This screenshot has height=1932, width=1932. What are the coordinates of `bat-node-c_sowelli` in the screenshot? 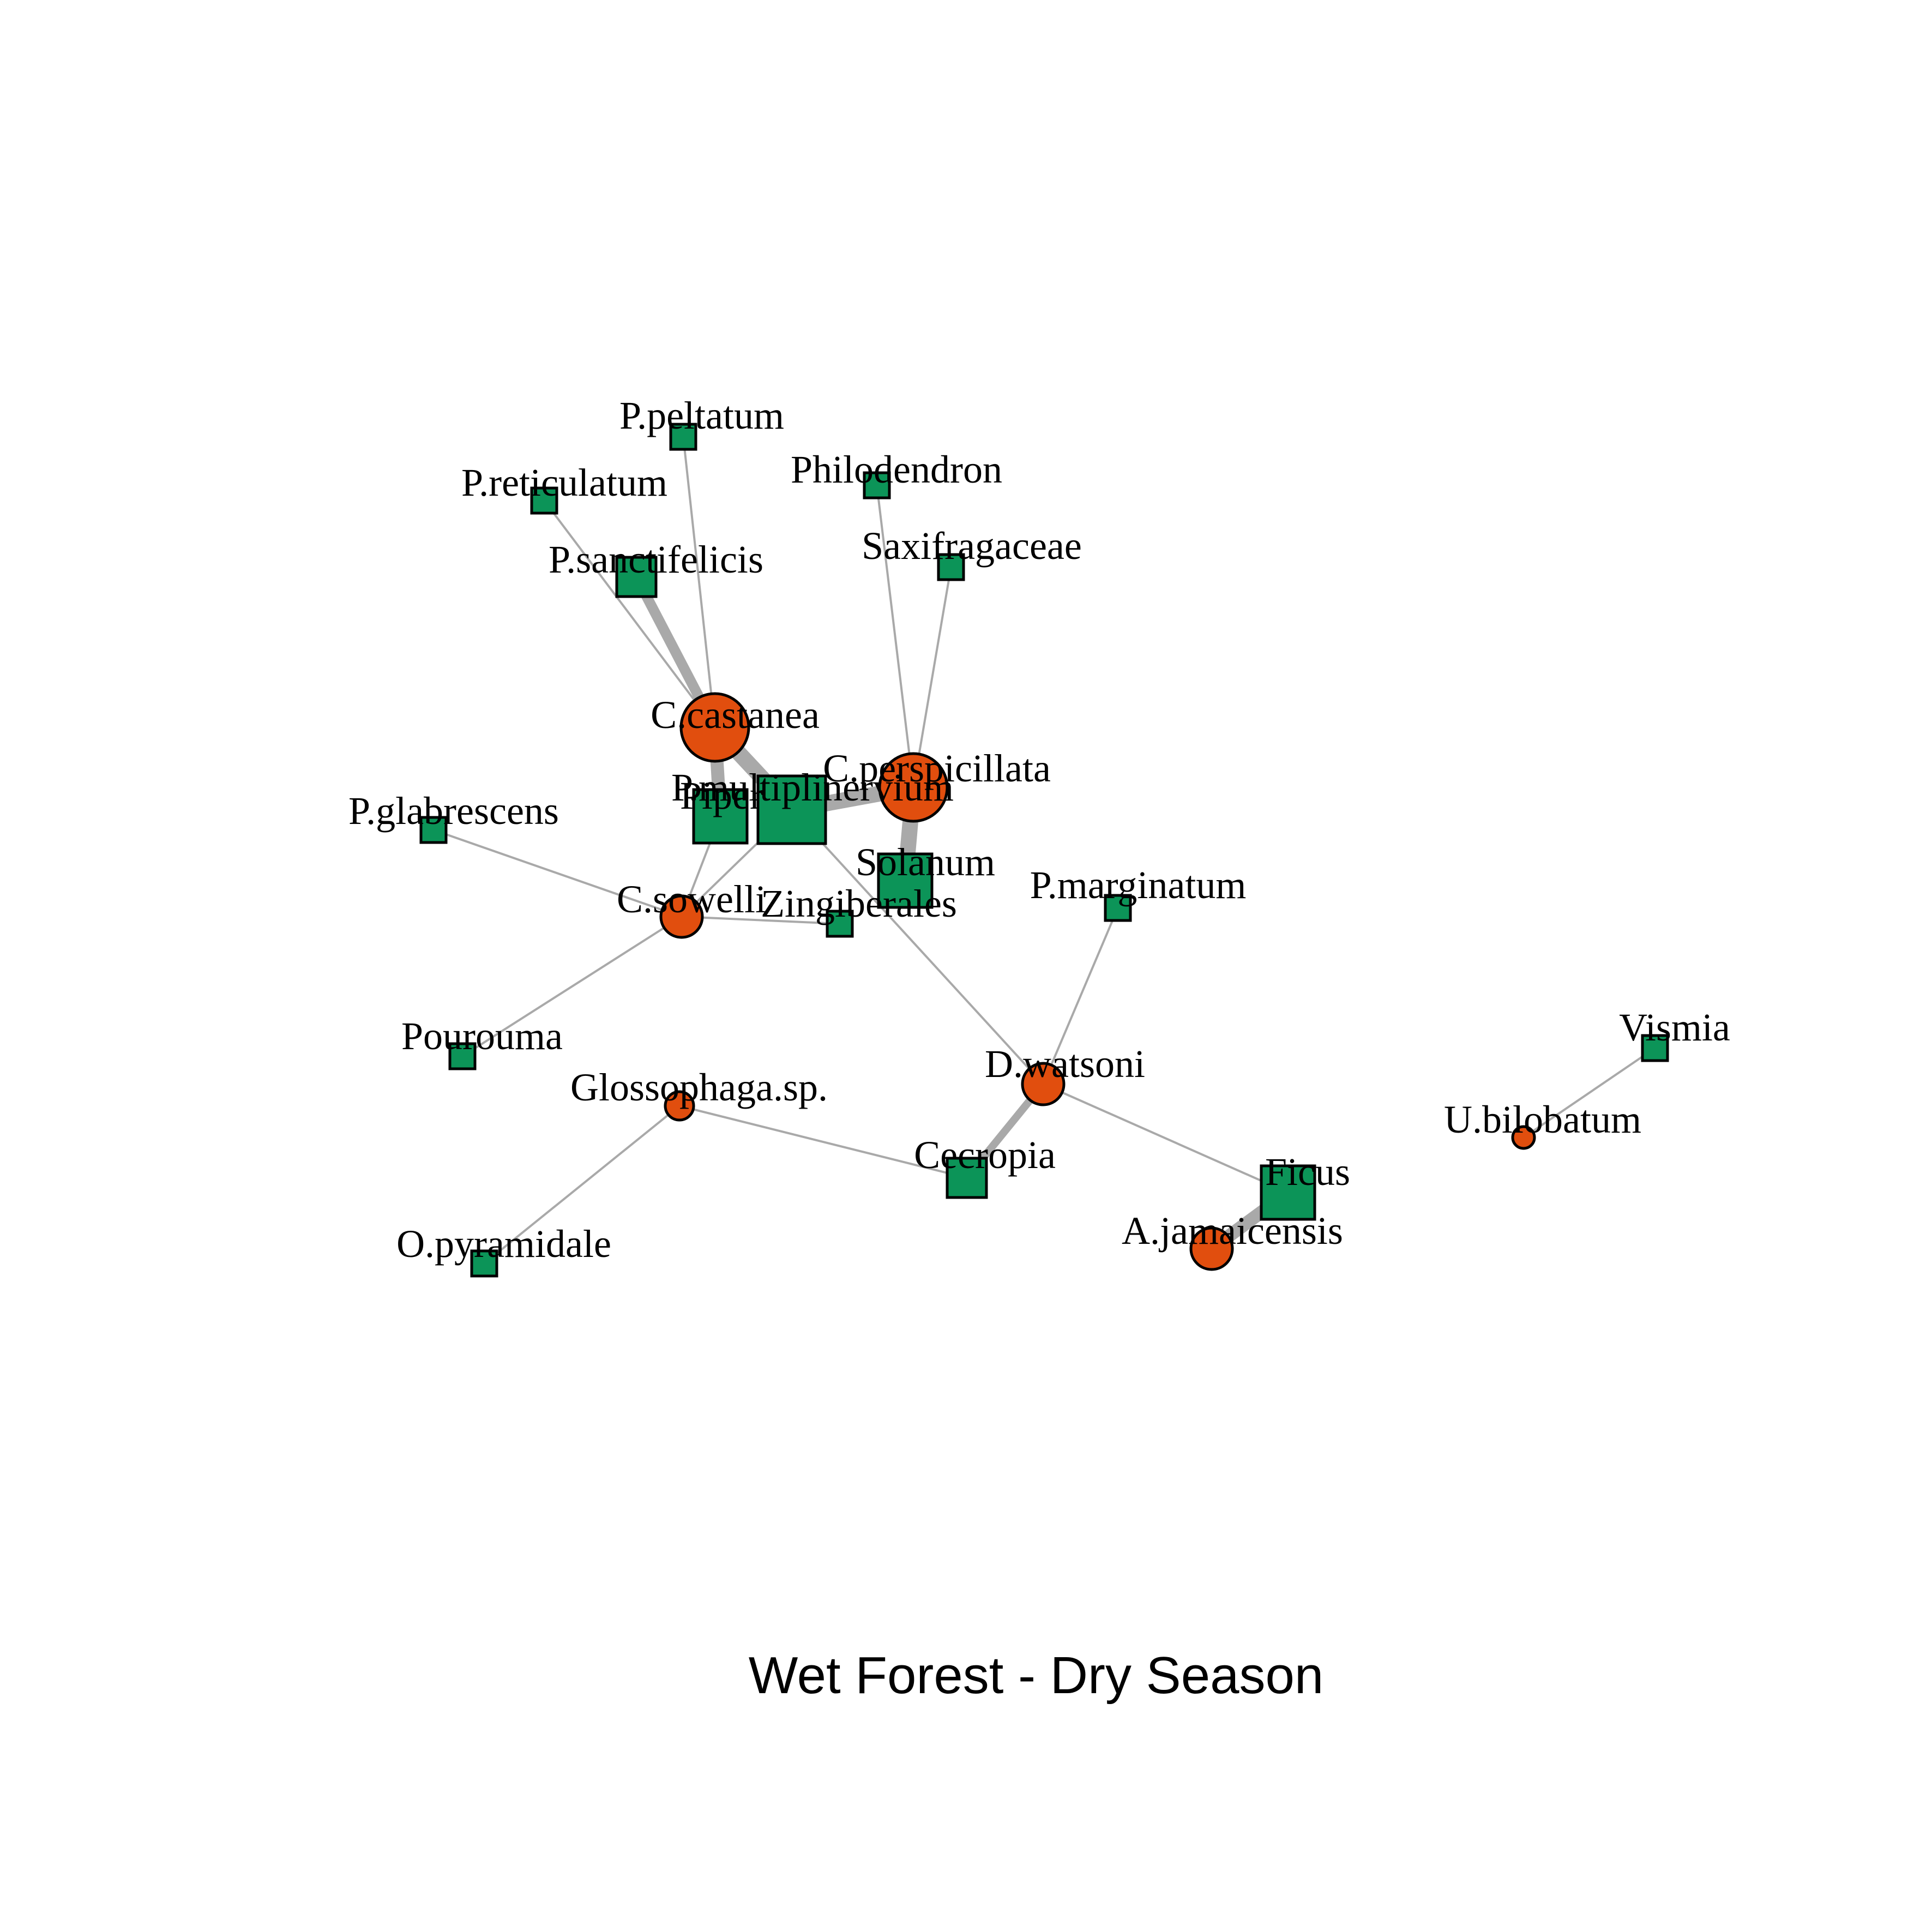 It's located at (681, 916).